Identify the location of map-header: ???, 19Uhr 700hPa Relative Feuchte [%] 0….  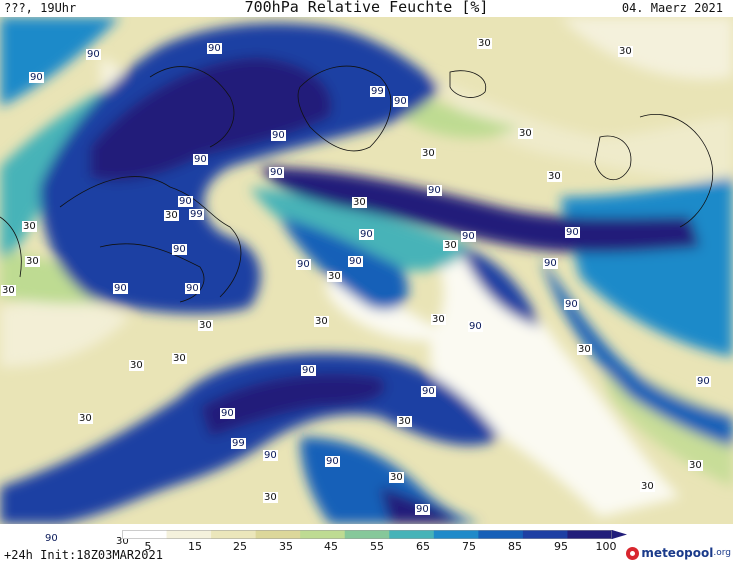
(366, 11).